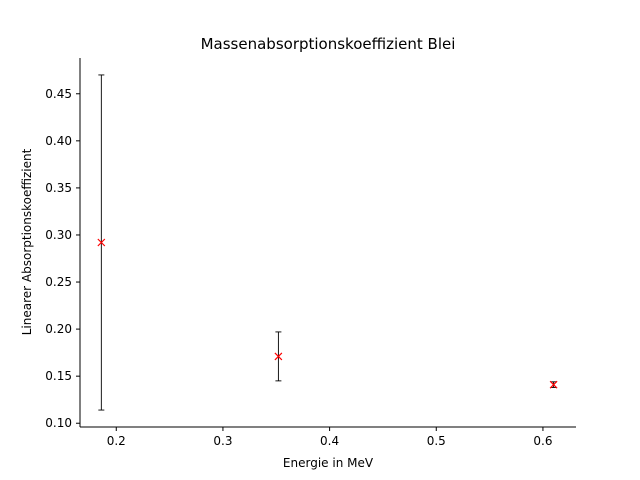 Image resolution: width=640 pixels, height=480 pixels. I want to click on y-tick-label: 0.15, so click(58, 376).